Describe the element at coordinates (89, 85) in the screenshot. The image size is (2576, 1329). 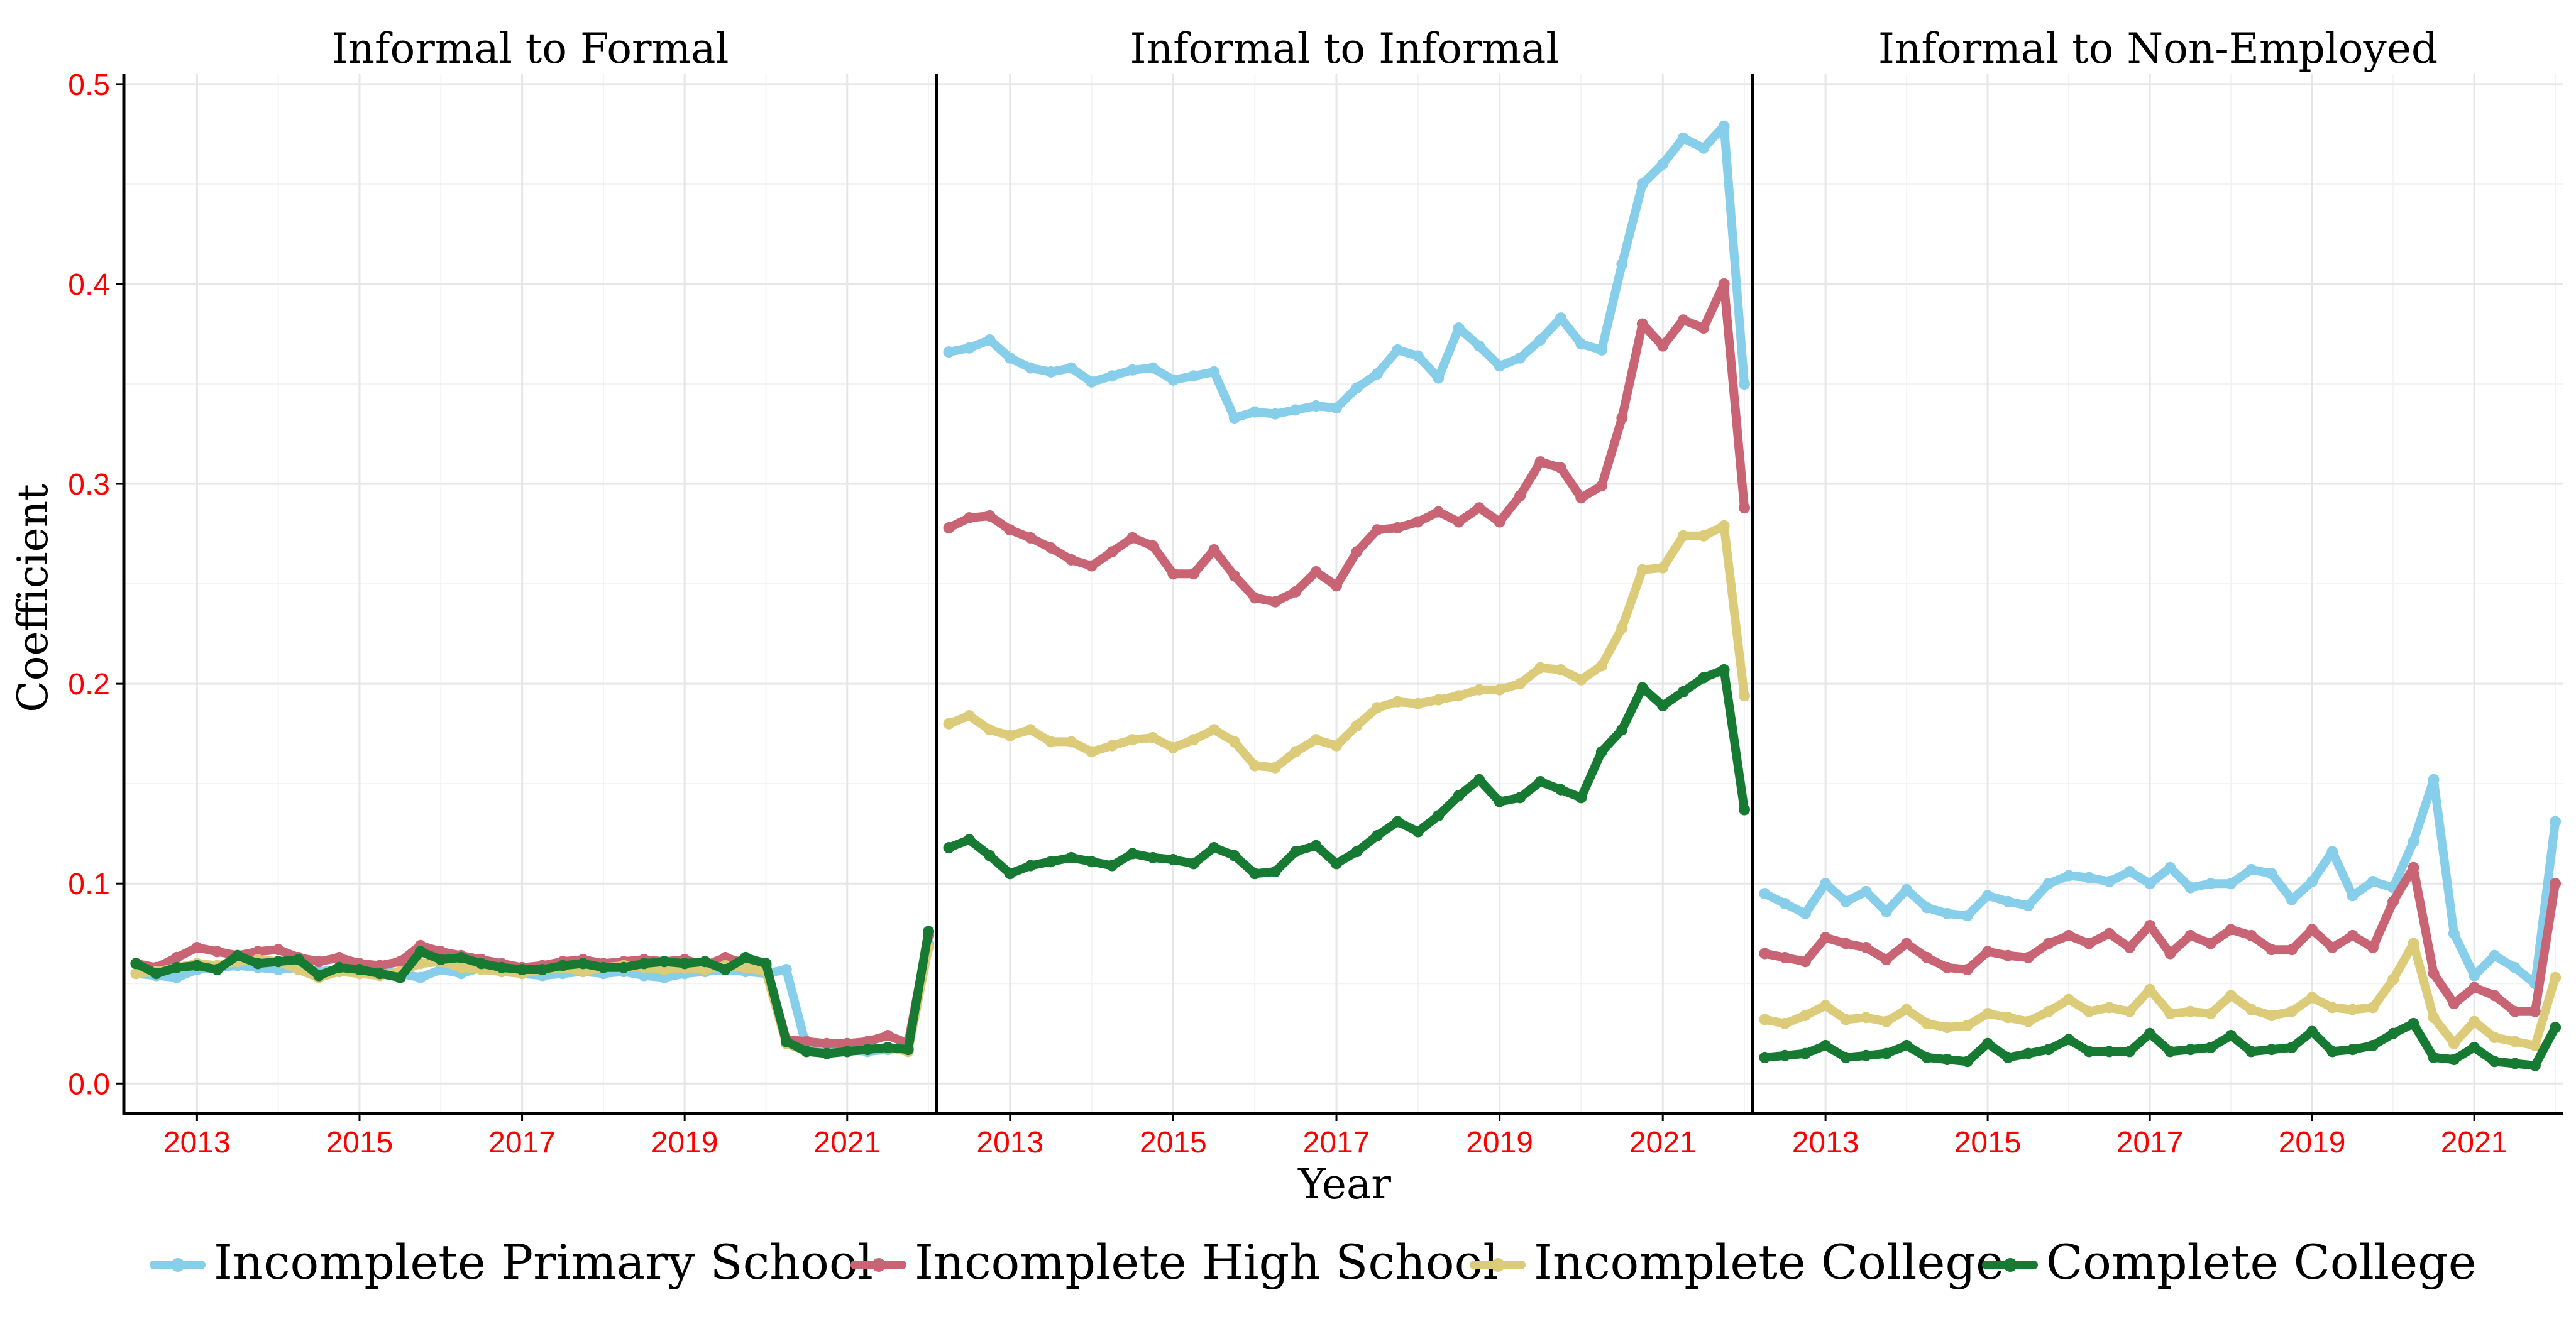
I see `y-tick-label: 0.5` at that location.